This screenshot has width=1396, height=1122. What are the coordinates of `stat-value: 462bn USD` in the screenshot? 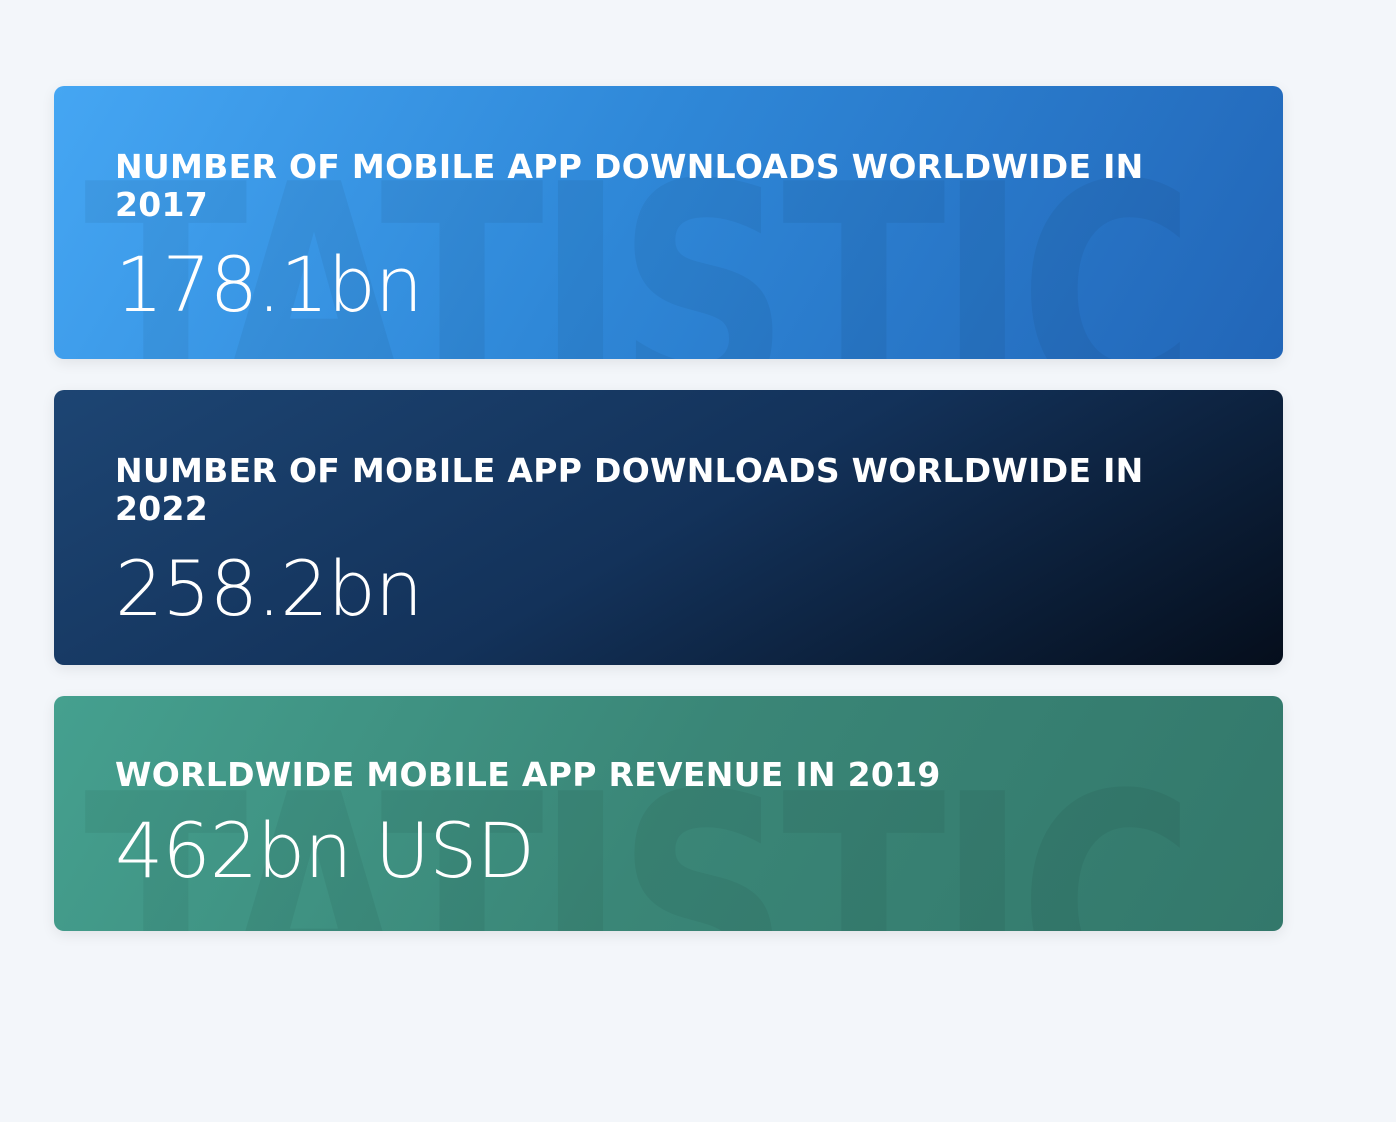 It's located at (325, 850).